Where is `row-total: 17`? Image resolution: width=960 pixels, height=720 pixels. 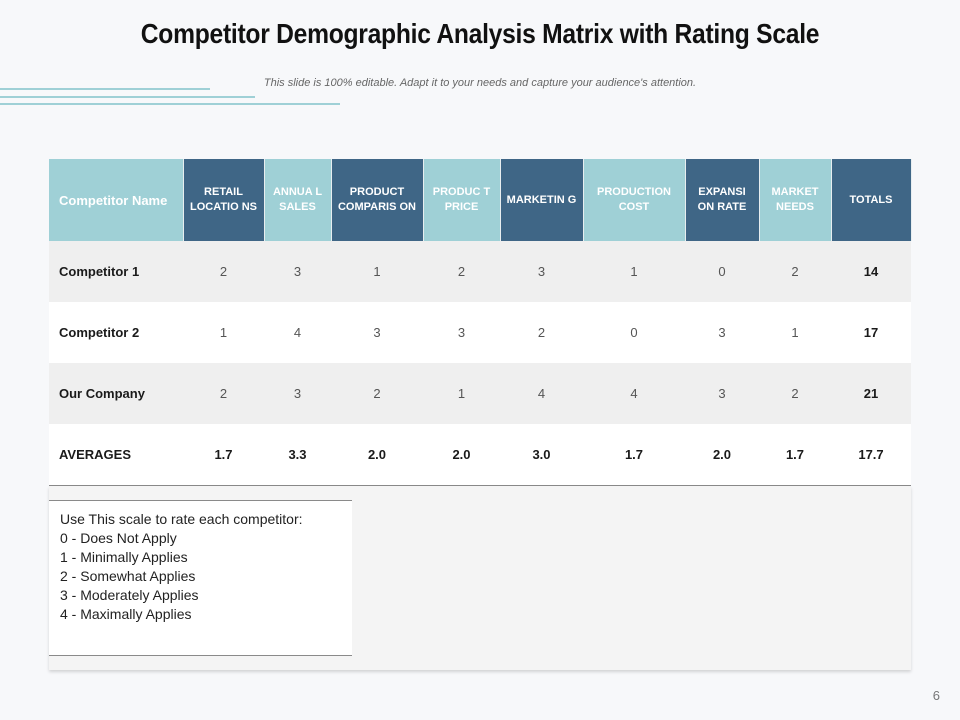 row-total: 17 is located at coordinates (871, 332).